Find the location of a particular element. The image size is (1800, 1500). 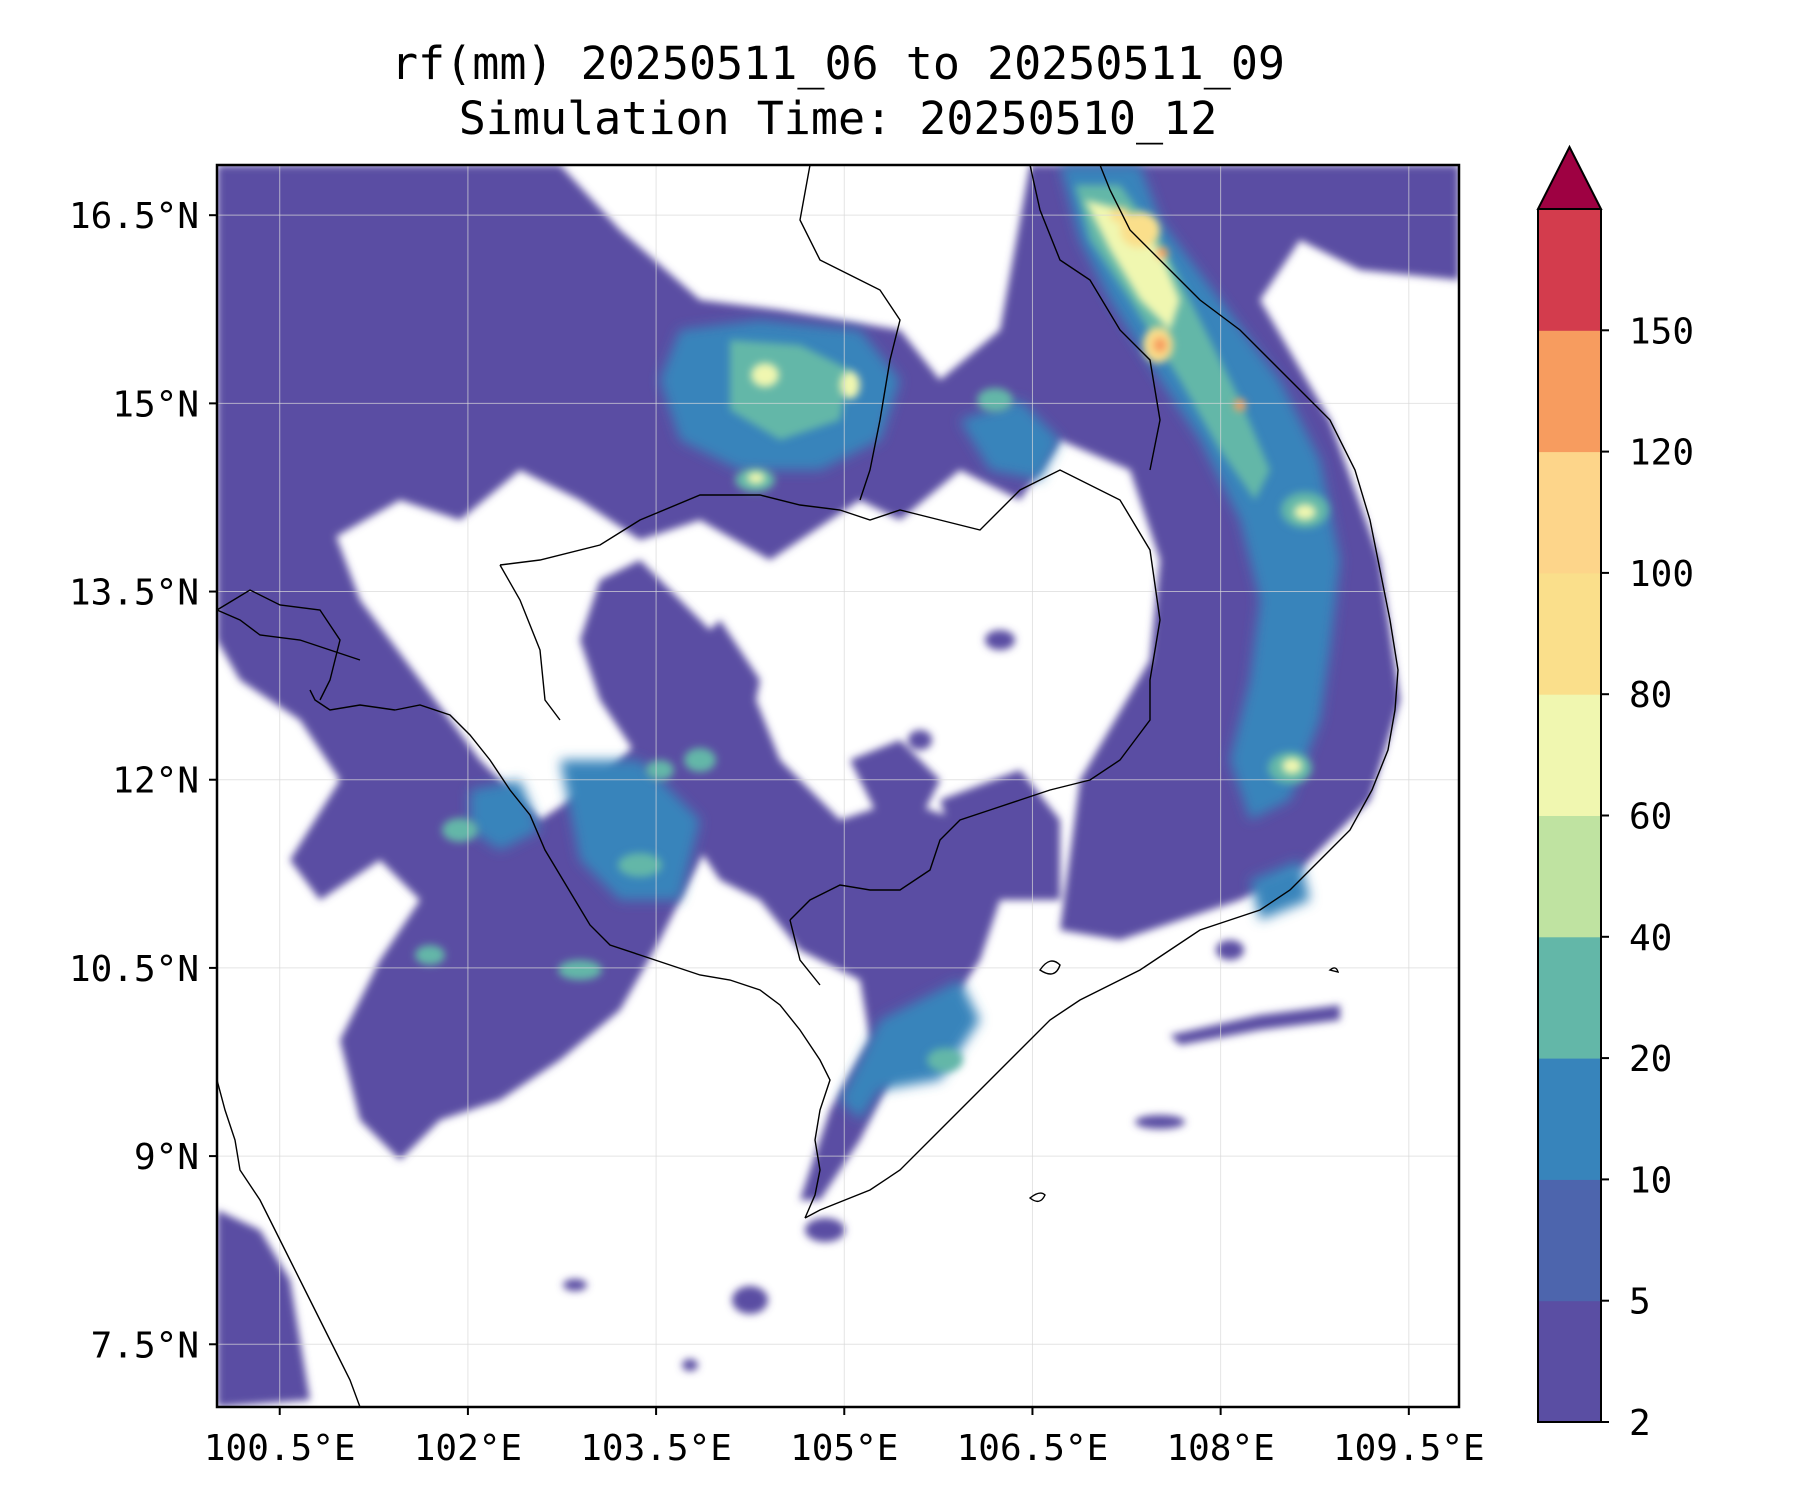

y-axis: 16.5°N 15°N 13.5°N 12°N 10.5°N 9°N 7.5°N is located at coordinates (143, 781).